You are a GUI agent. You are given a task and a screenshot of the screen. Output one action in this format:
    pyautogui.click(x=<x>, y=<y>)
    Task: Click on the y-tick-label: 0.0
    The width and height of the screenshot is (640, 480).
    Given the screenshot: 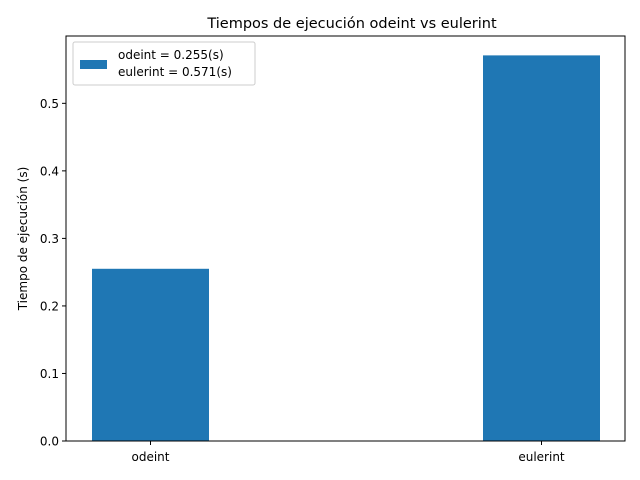 What is the action you would take?
    pyautogui.click(x=49, y=442)
    